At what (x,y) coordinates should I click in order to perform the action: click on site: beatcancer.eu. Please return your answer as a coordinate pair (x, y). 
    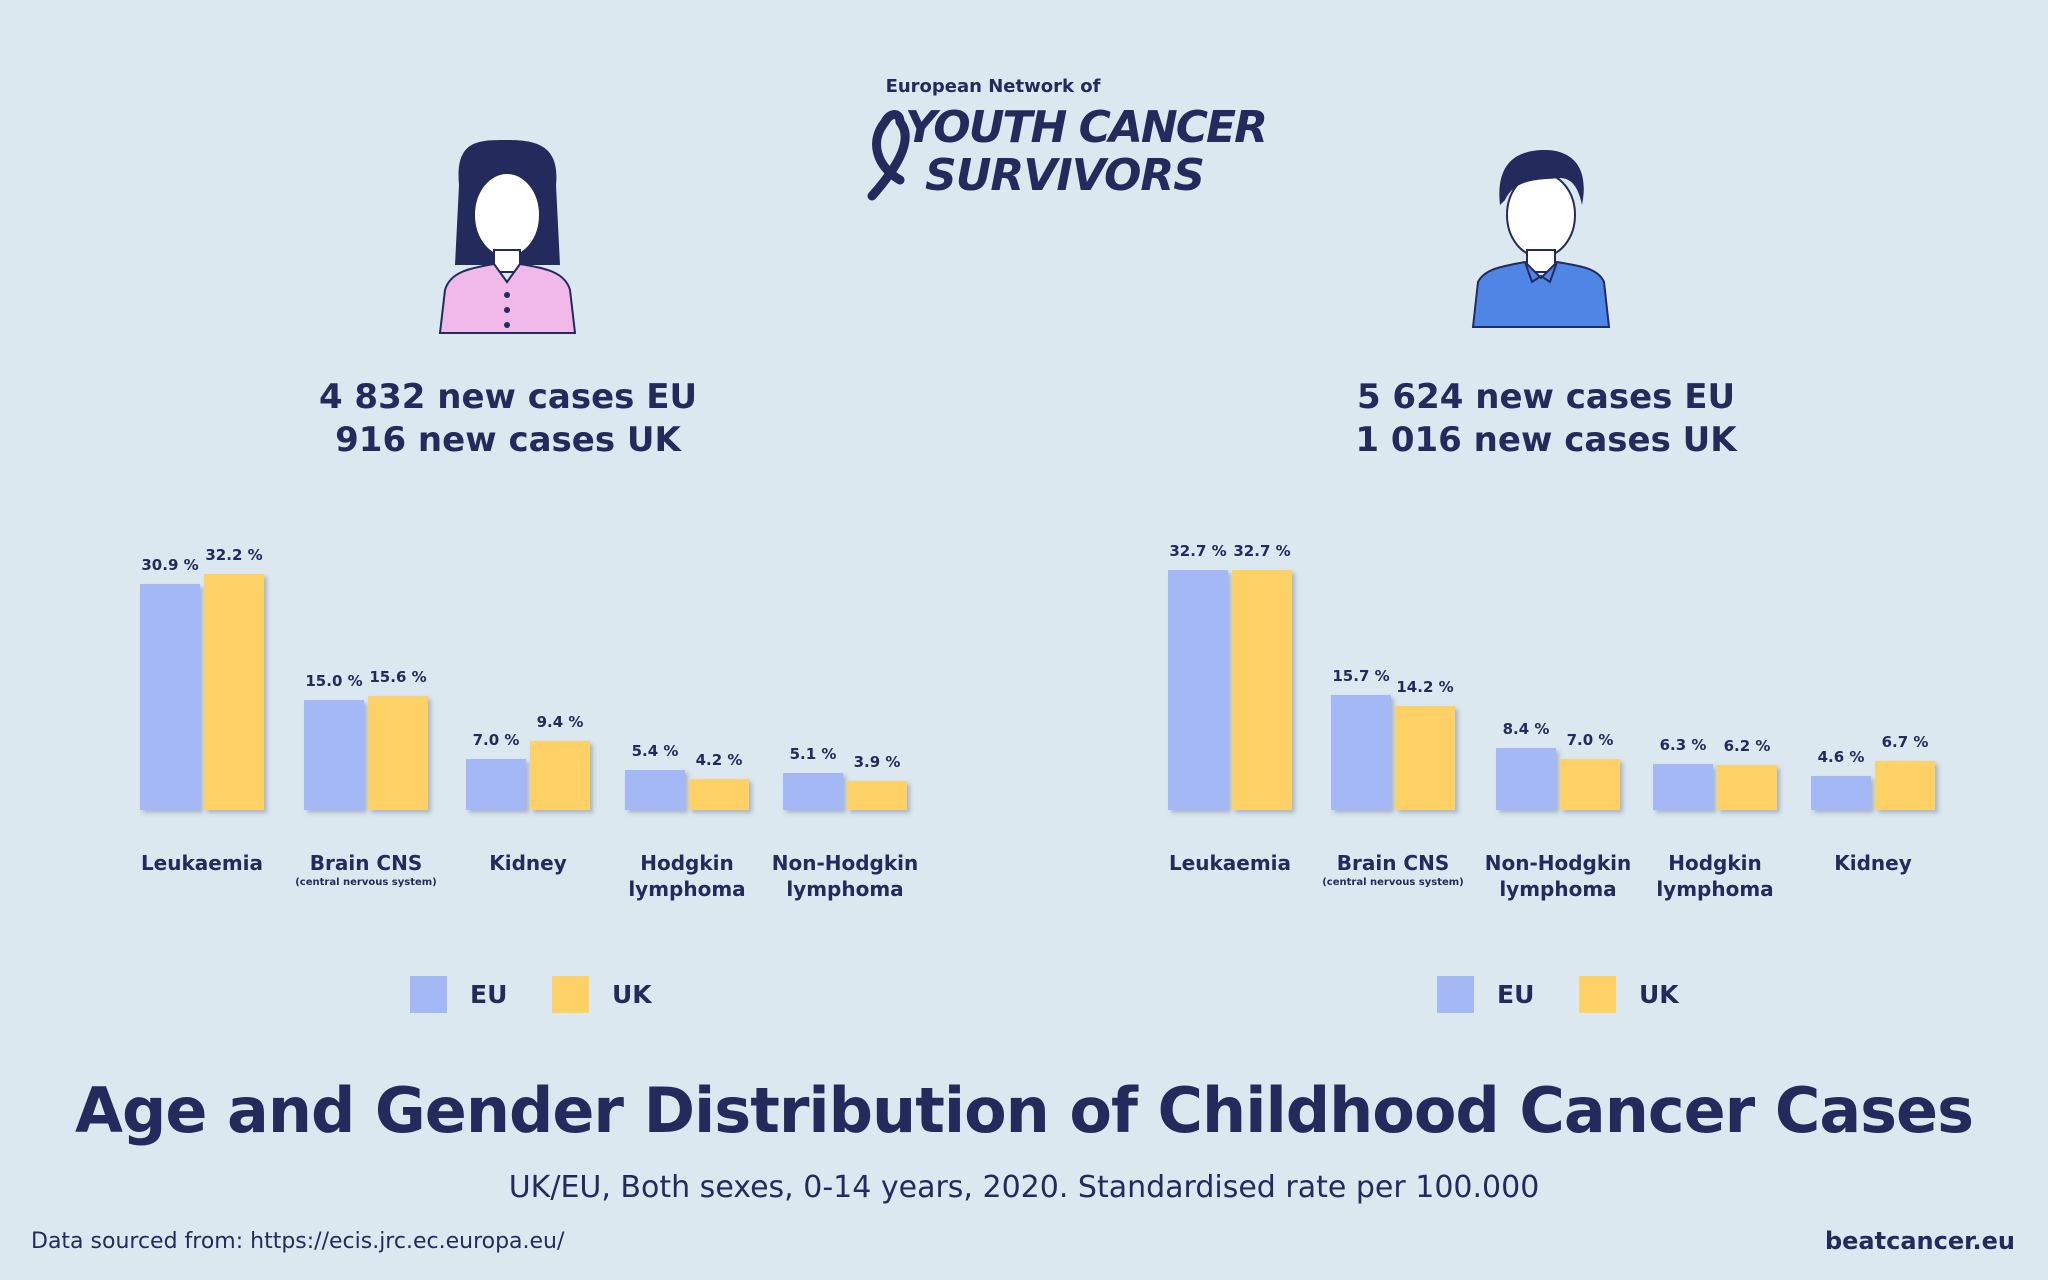
    Looking at the image, I should click on (1919, 1241).